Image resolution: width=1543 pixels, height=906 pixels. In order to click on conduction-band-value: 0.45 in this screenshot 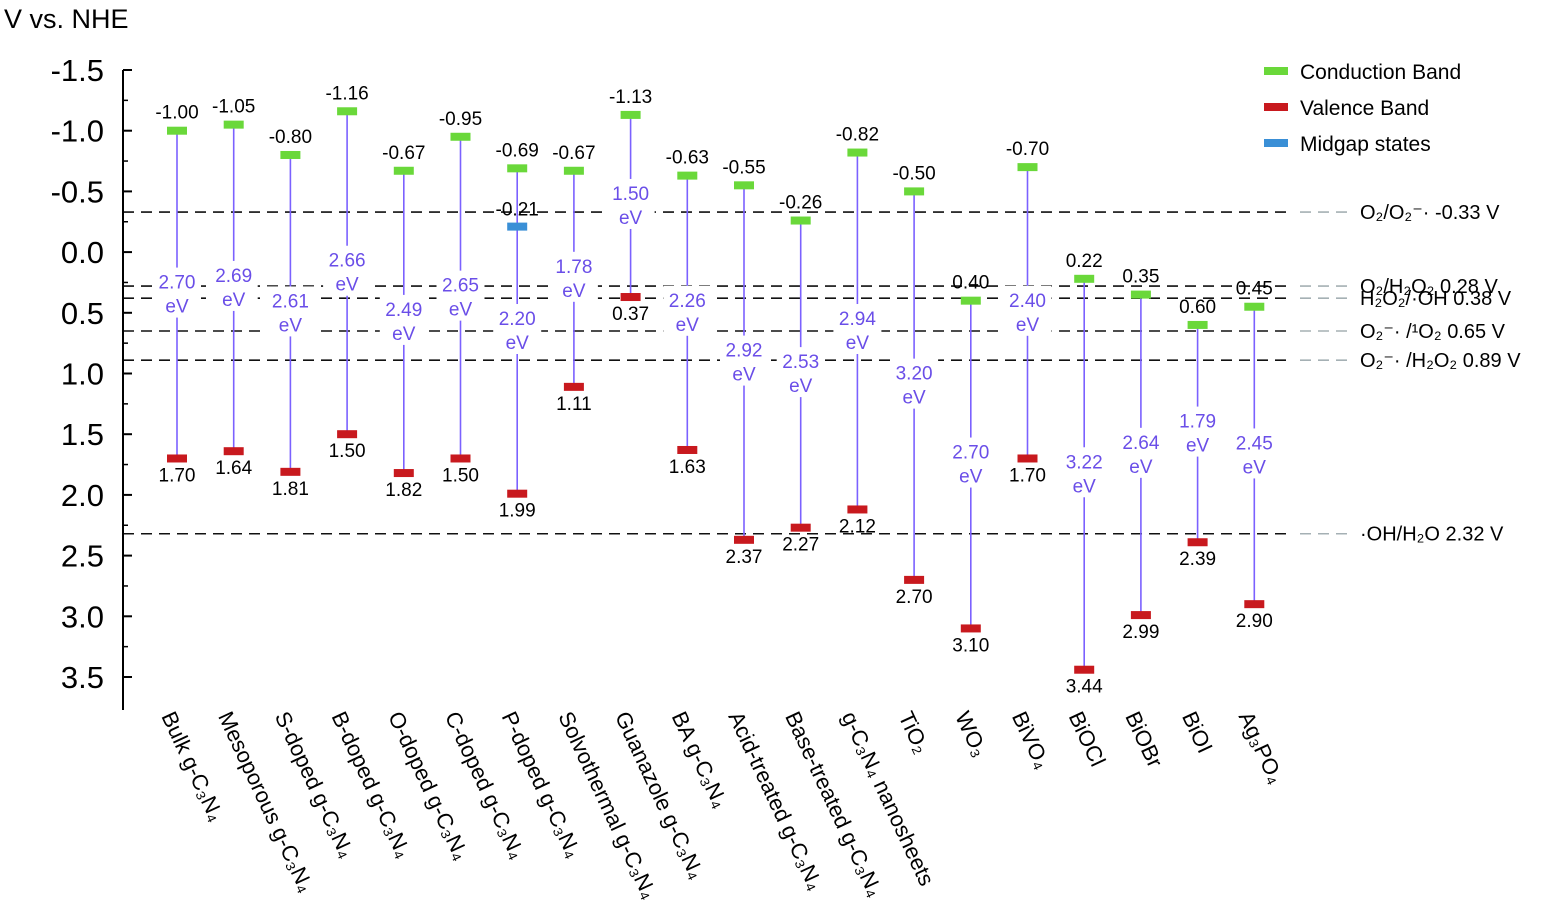, I will do `click(1254, 289)`.